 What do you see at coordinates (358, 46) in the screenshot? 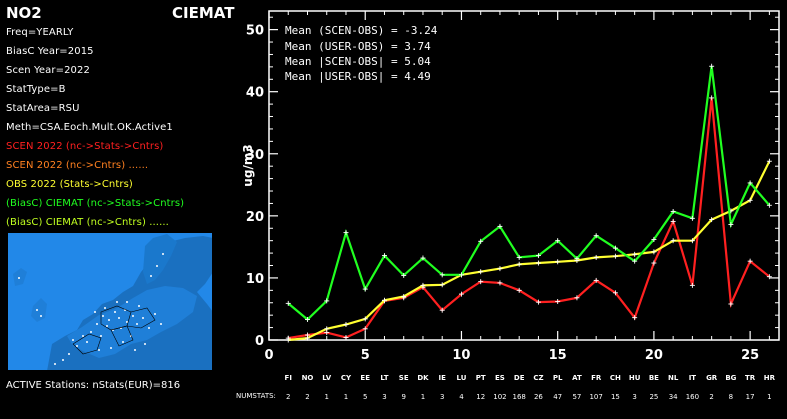
I see `stat-mean-user-obs: Mean (USER-OBS) = 3.74` at bounding box center [358, 46].